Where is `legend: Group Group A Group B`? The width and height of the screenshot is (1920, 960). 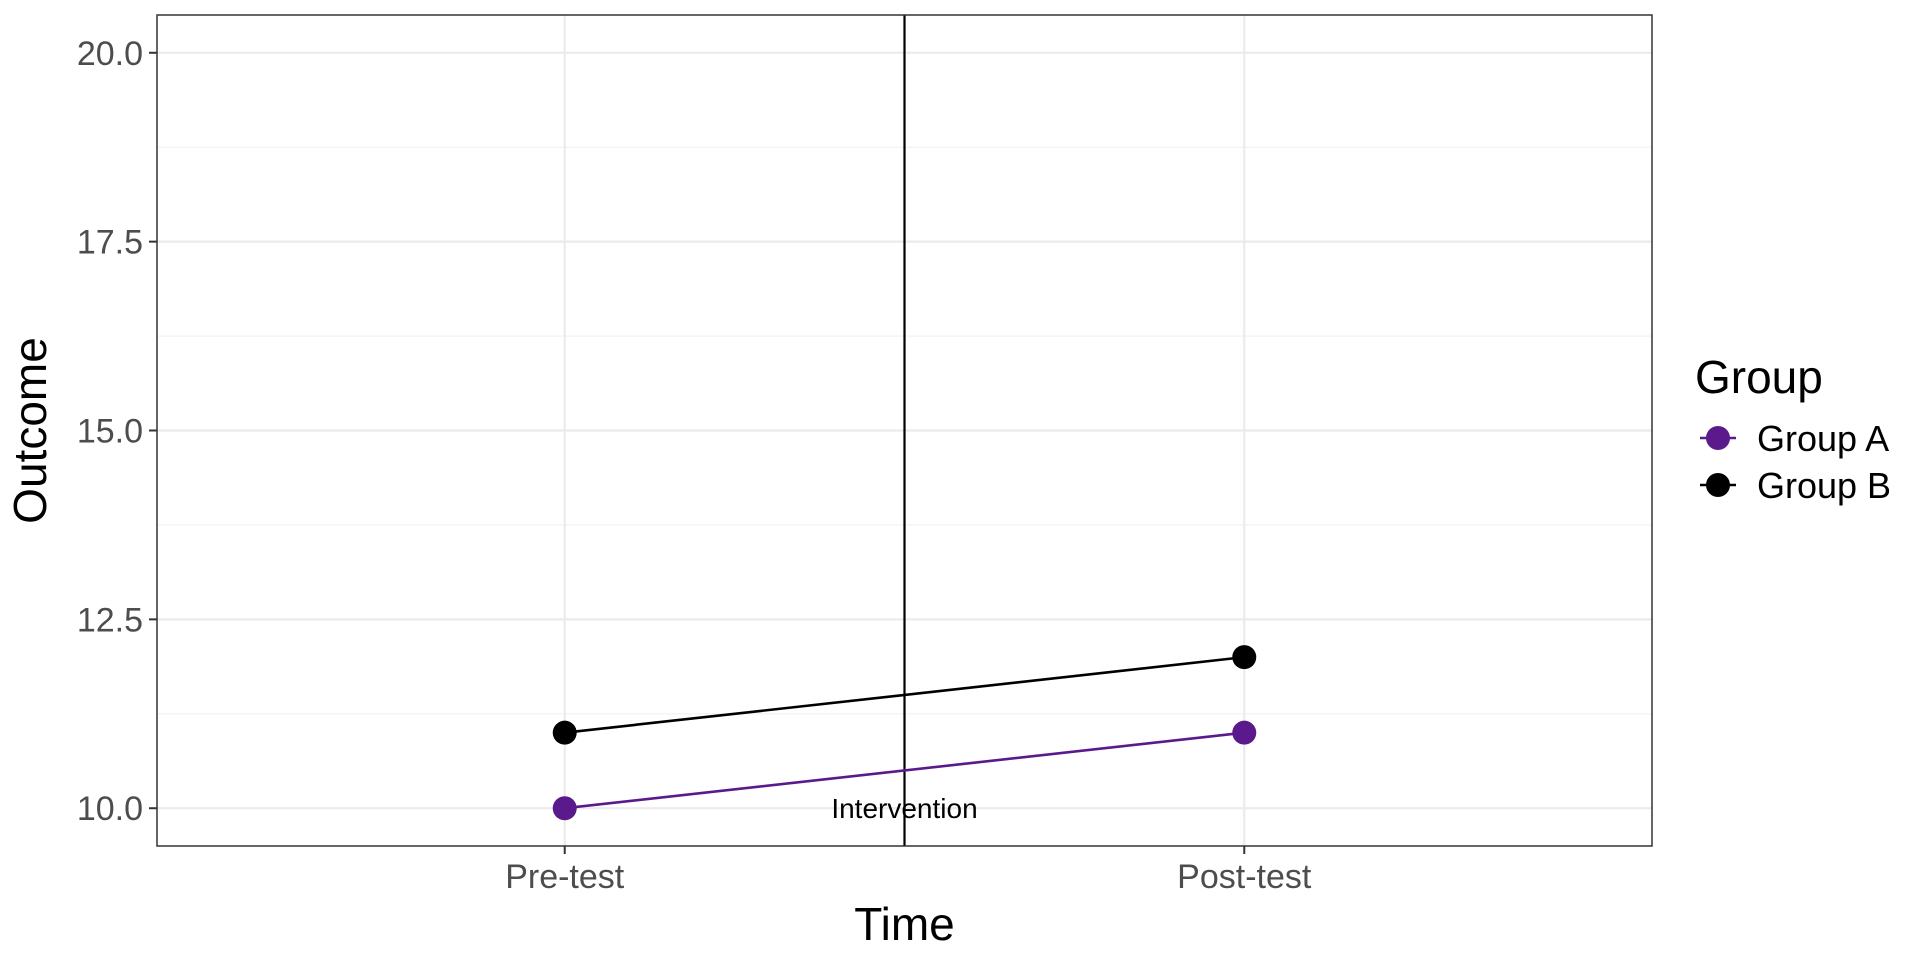 legend: Group Group A Group B is located at coordinates (1793, 428).